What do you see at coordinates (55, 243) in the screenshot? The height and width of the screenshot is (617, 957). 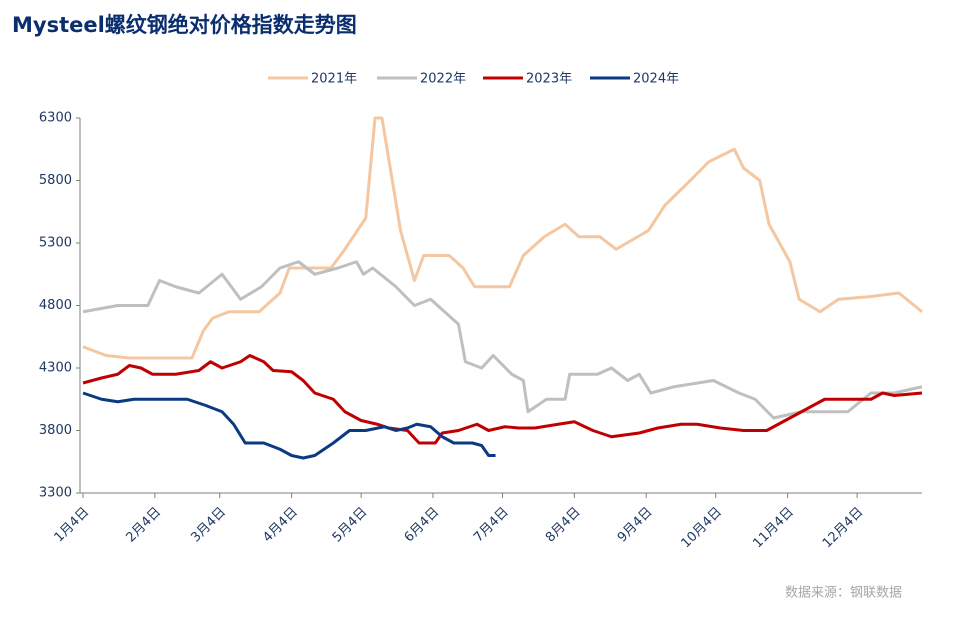 I see `y-tick-label: 5300` at bounding box center [55, 243].